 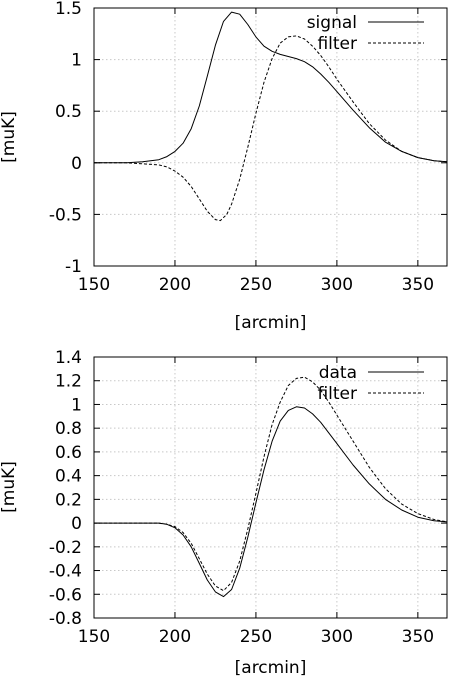 What do you see at coordinates (65, 548) in the screenshot?
I see `y-tick-label: -0.2` at bounding box center [65, 548].